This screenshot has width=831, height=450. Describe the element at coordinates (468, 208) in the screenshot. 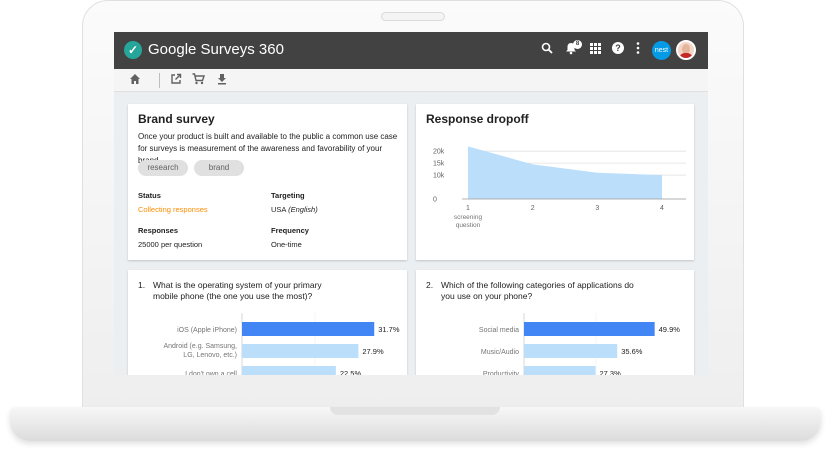

I see `dropoff-x-tick-label: 1` at that location.